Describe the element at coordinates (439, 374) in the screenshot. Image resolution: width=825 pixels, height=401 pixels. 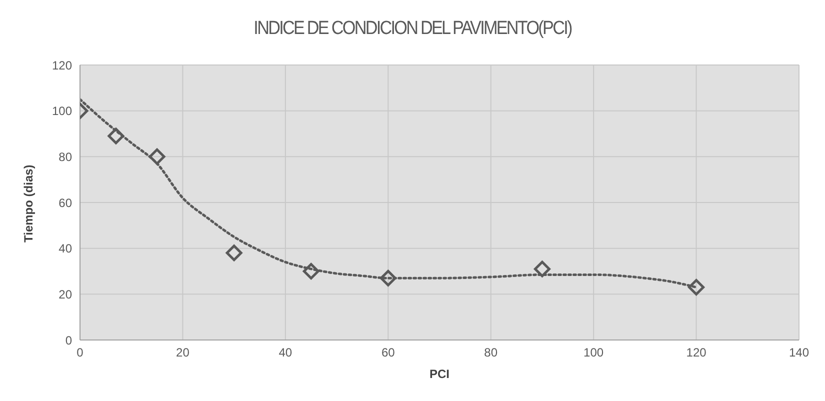
I see `x-axis-title: PCI` at that location.